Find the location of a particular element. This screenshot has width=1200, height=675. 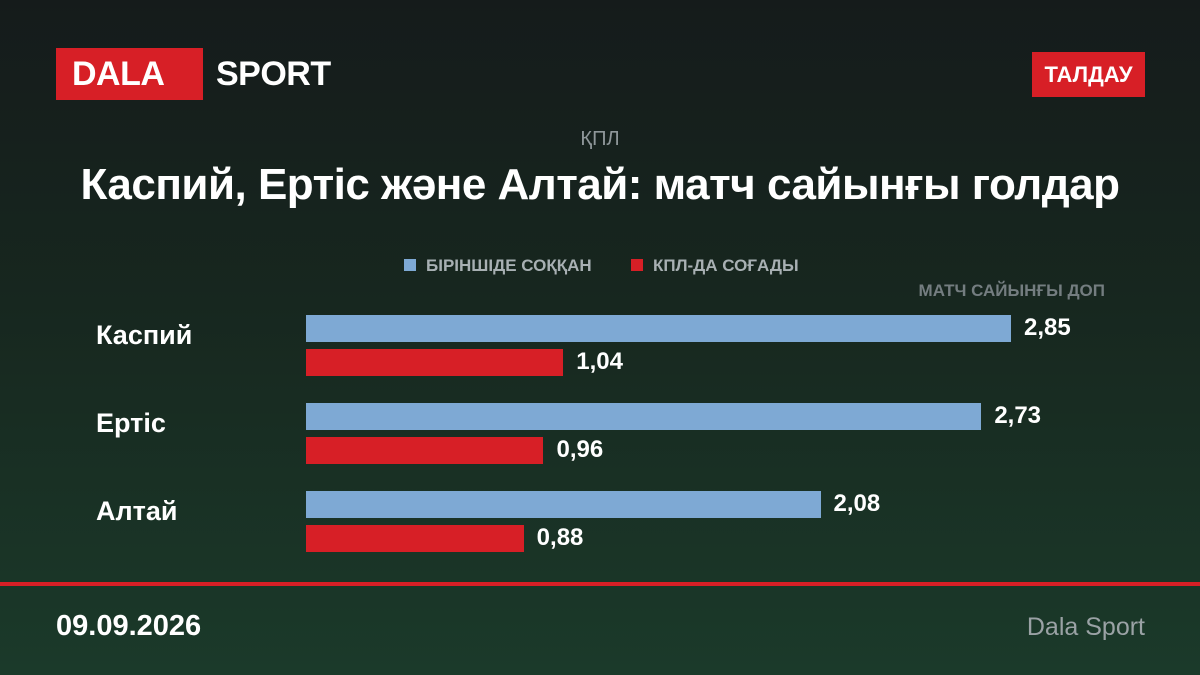

chart-kicker: ҚПЛ is located at coordinates (600, 139).